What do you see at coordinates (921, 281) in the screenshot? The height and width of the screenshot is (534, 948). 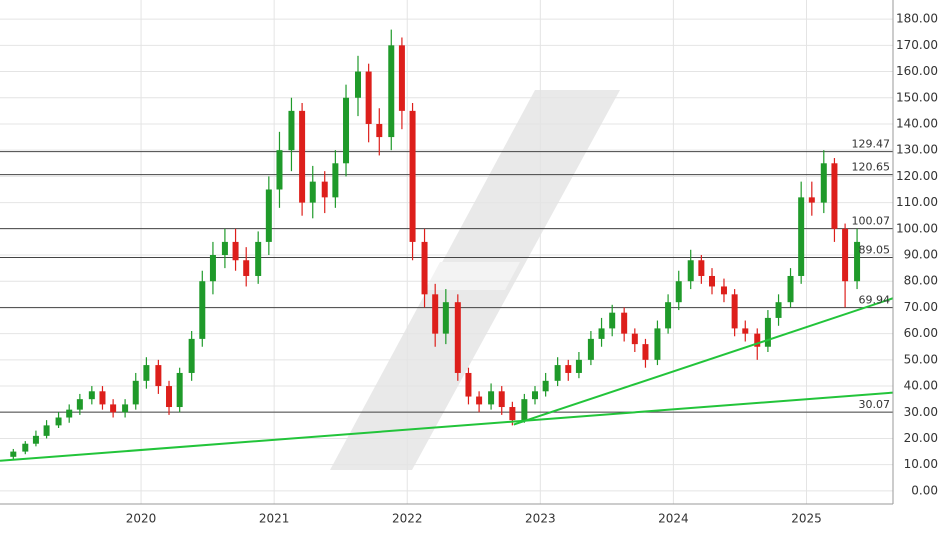 I see `y-tick-label: 80.00` at bounding box center [921, 281].